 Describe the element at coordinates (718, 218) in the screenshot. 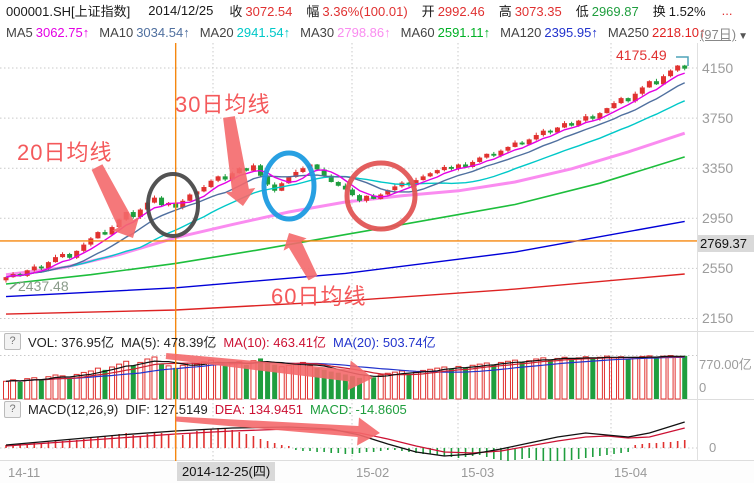

I see `price-tick-label: 2950` at that location.